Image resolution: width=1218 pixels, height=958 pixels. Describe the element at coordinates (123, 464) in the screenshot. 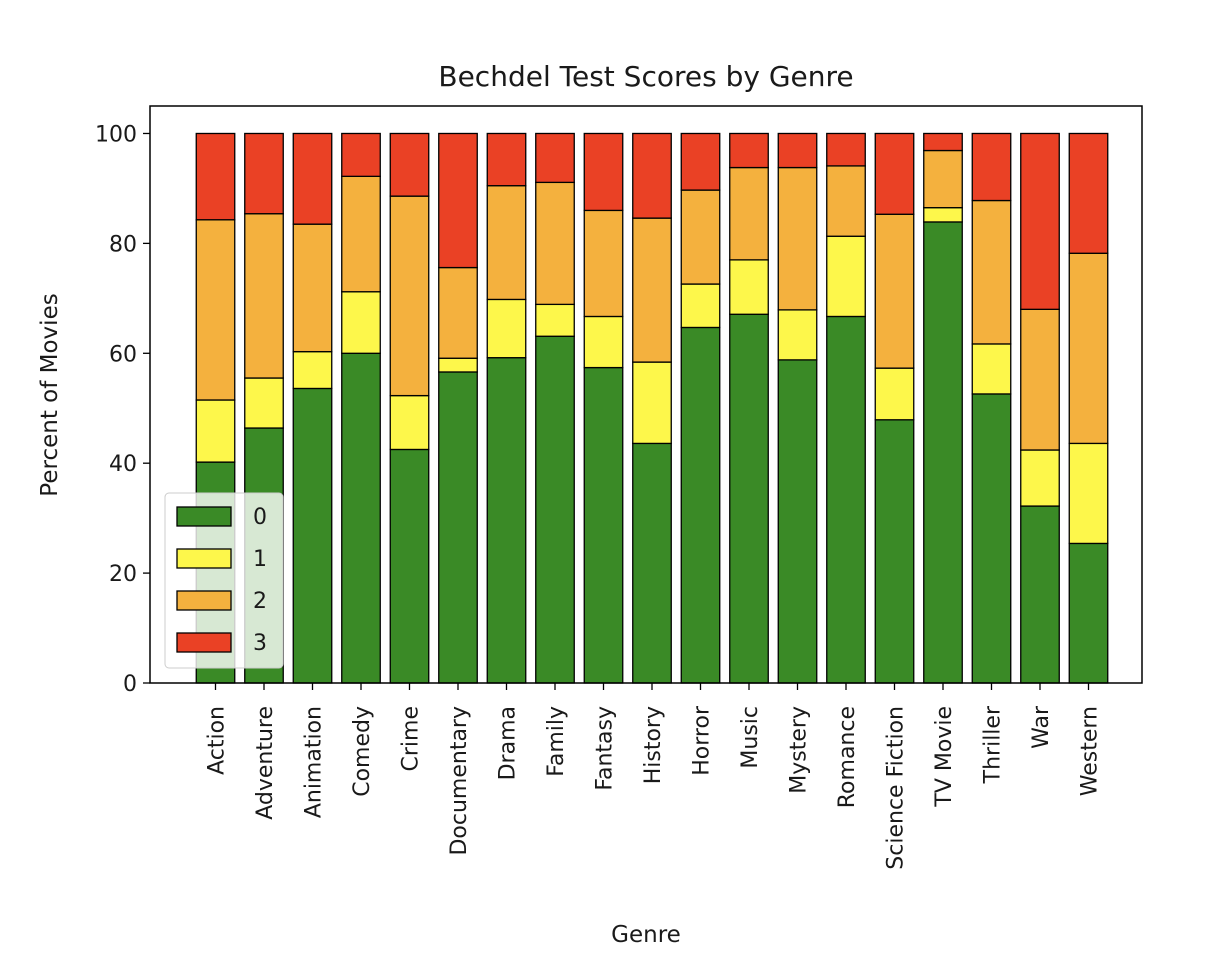

I see `y-tick-label: 40` at that location.